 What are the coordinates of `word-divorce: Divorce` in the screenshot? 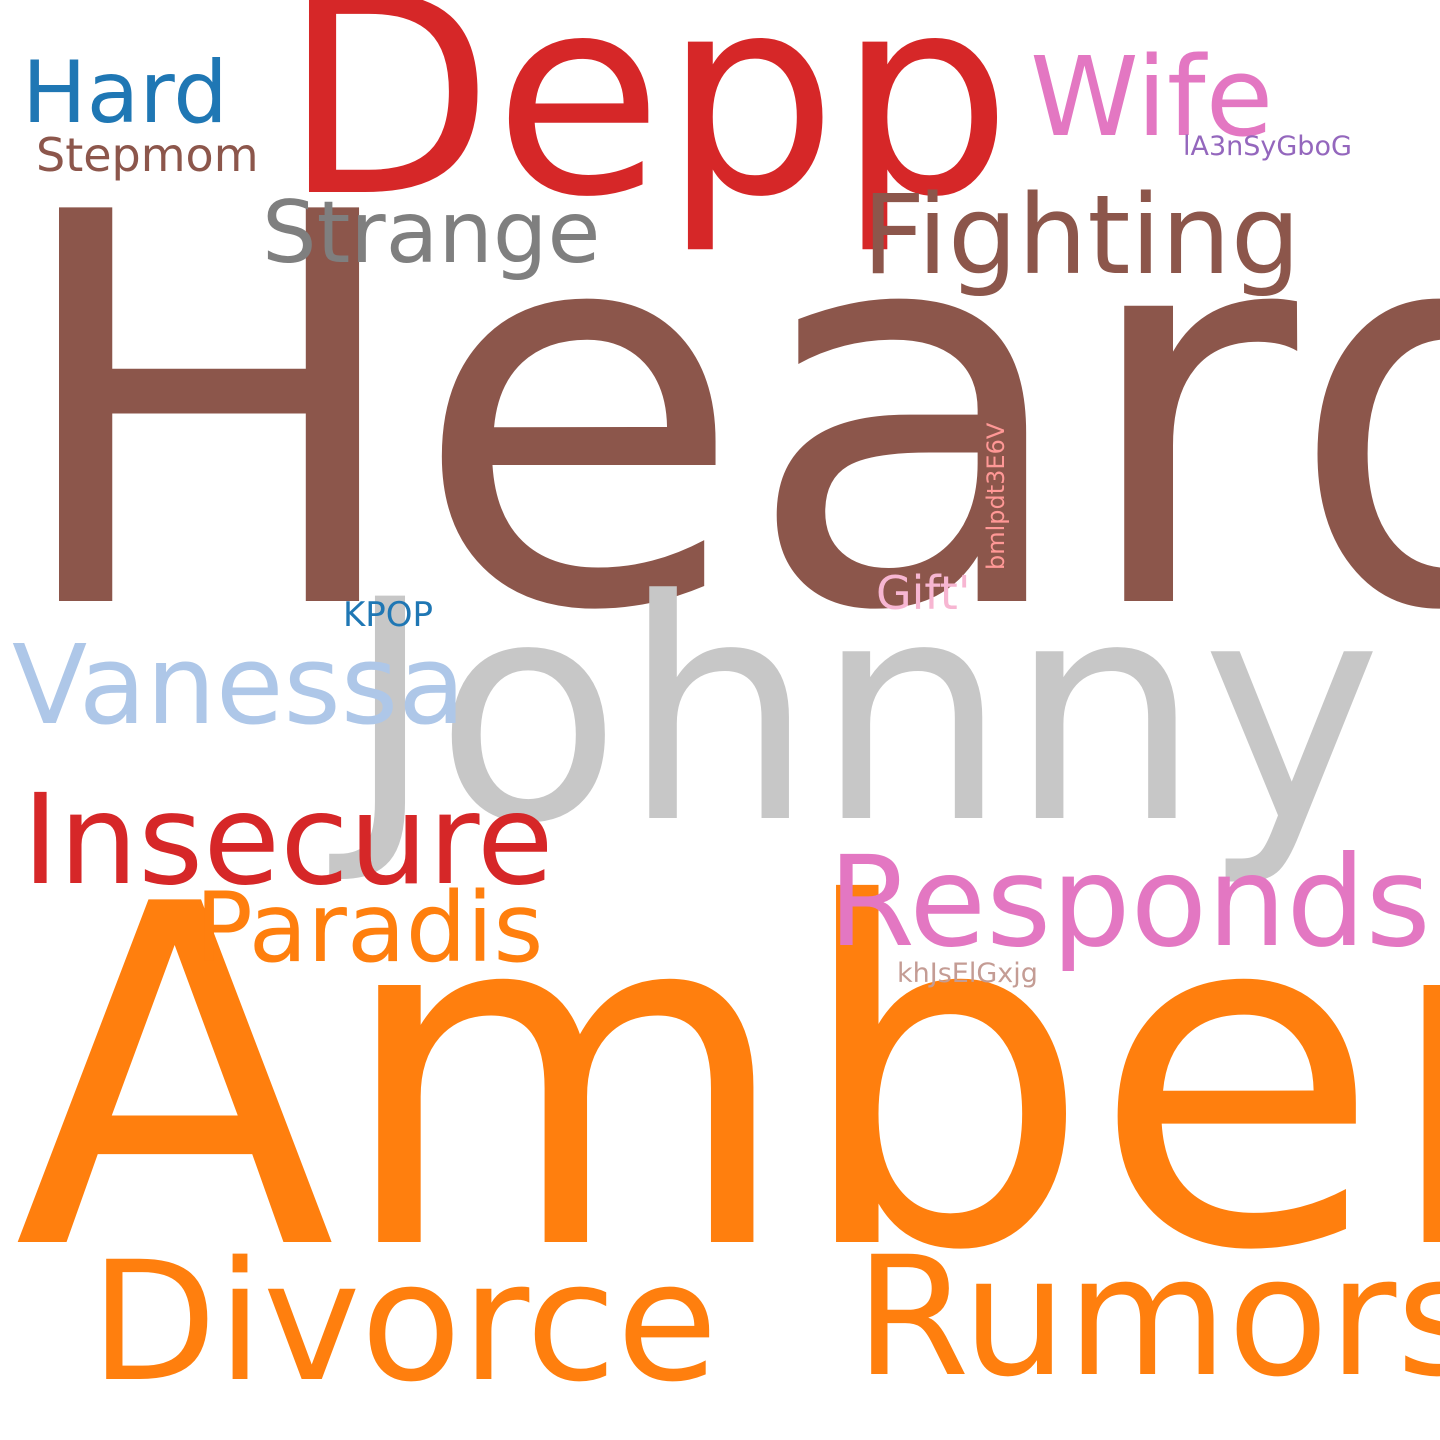 It's located at (404, 1322).